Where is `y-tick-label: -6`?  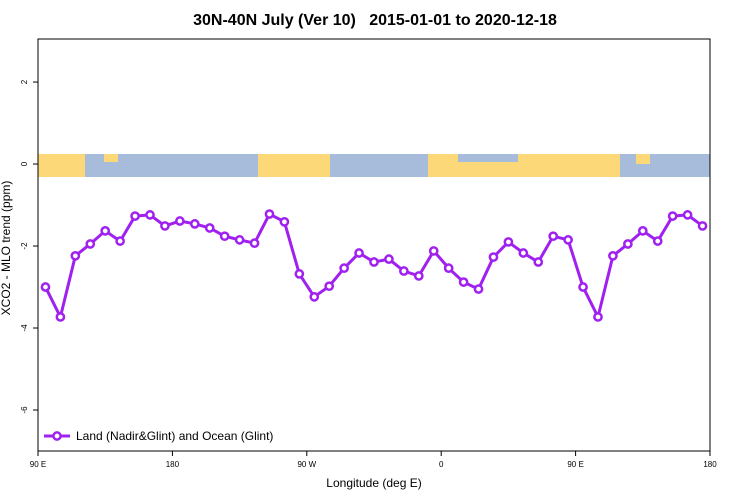
y-tick-label: -6 is located at coordinates (24, 410).